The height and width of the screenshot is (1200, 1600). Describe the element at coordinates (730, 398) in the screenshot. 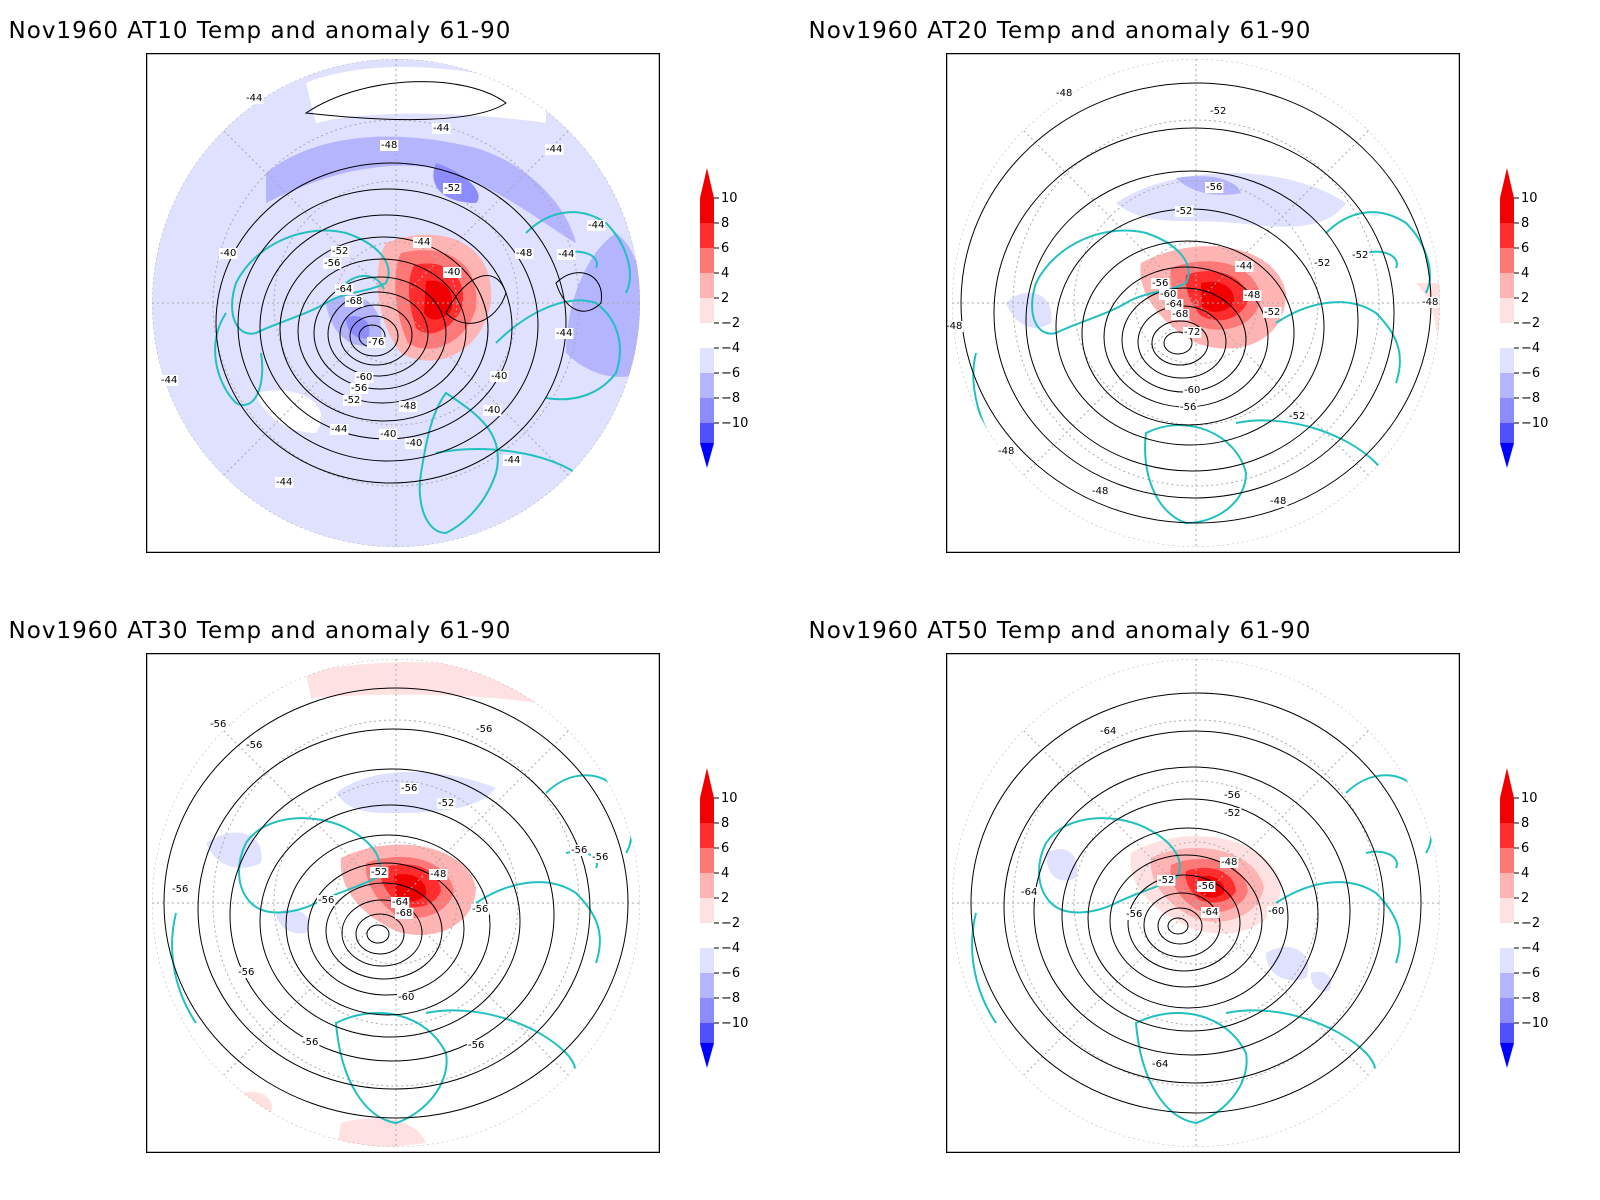

I see `colorbar-tick-label: −8` at that location.